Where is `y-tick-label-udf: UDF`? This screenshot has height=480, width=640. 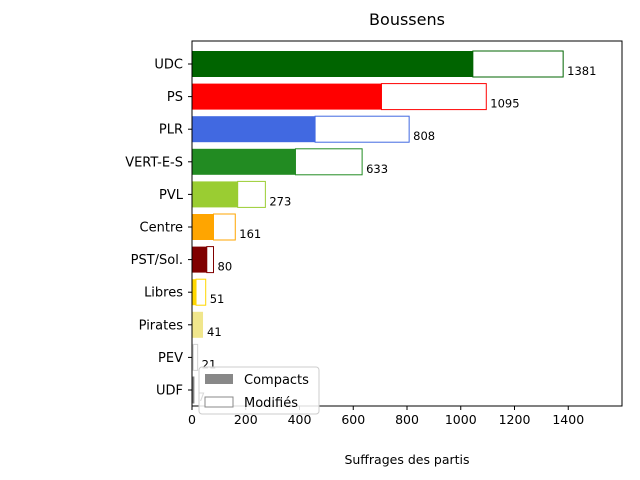
y-tick-label-udf: UDF is located at coordinates (169, 391).